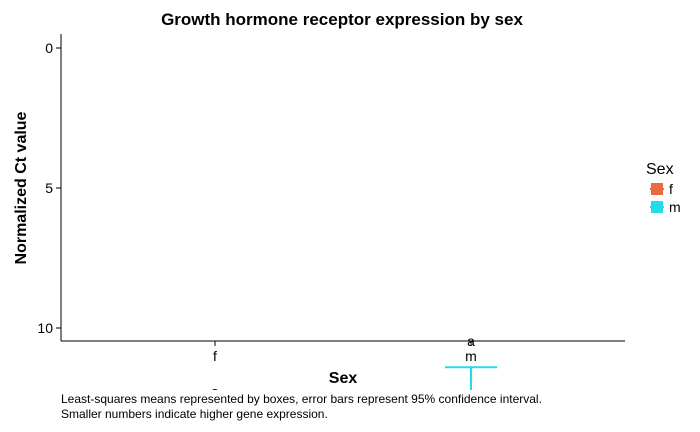 The image size is (700, 432). I want to click on y-tick-label: 5, so click(49, 188).